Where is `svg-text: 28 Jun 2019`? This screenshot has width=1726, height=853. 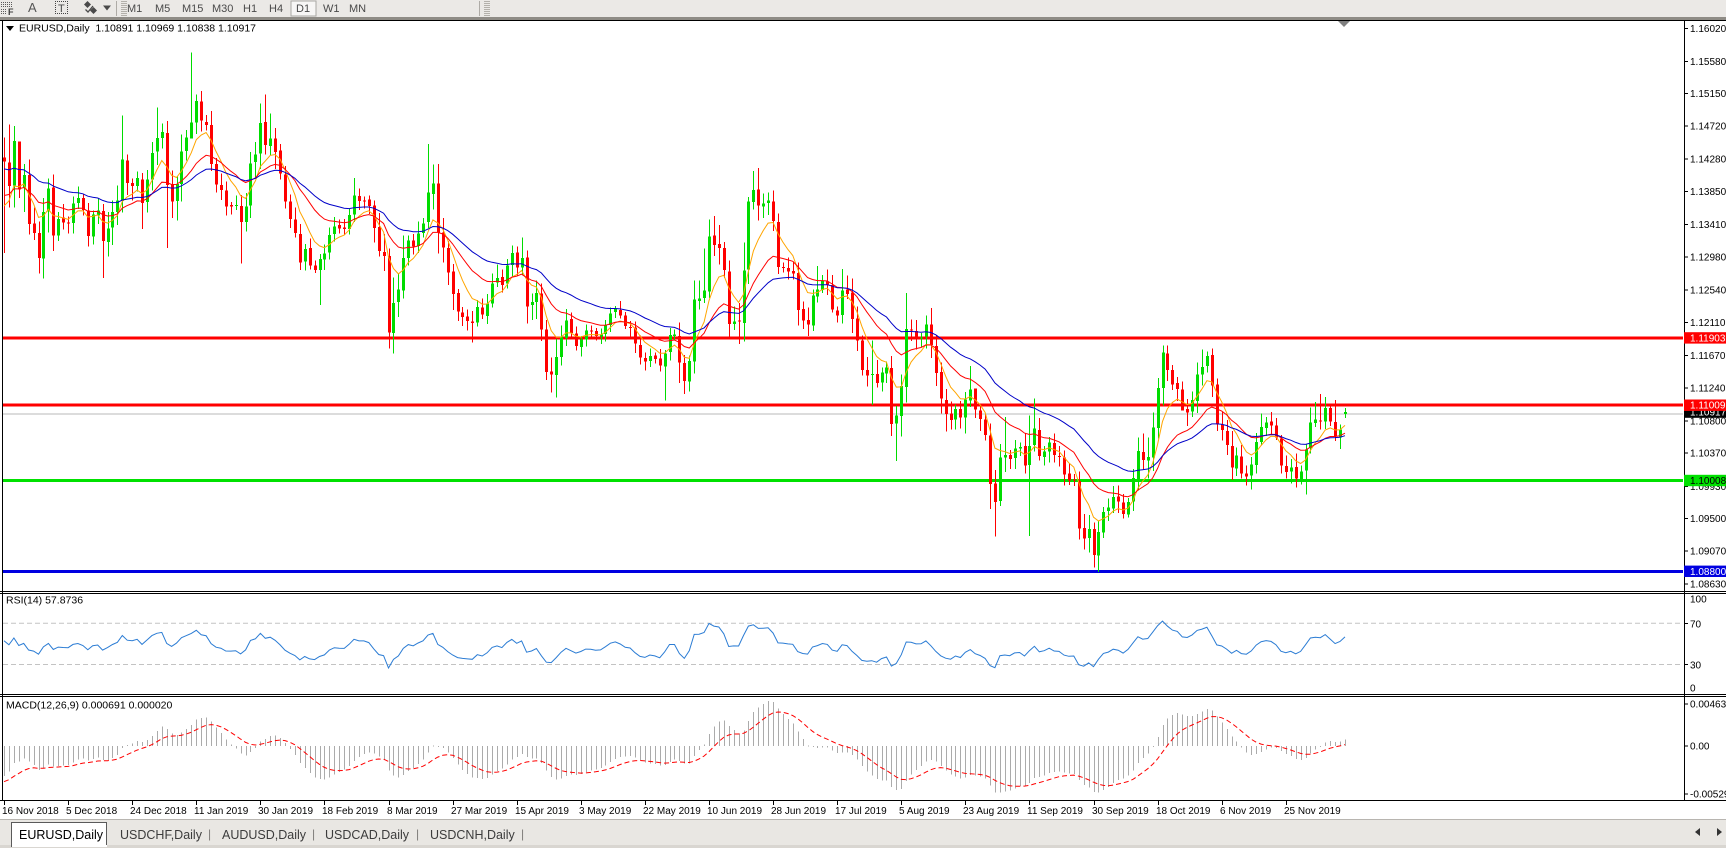 svg-text: 28 Jun 2019 is located at coordinates (798, 811).